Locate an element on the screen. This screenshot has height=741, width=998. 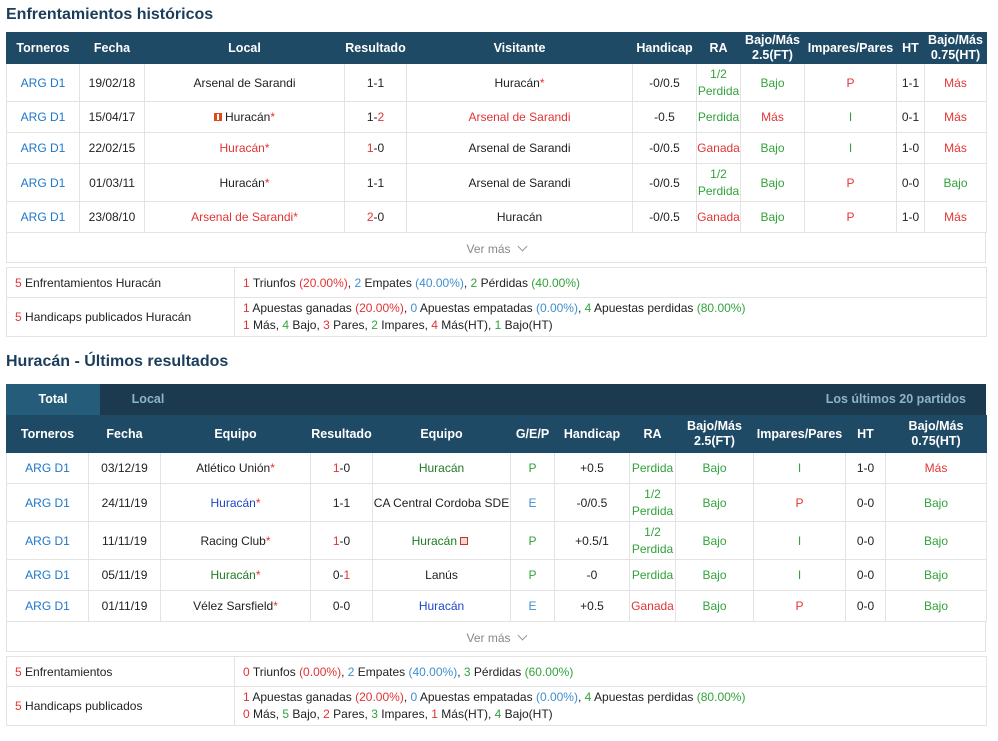
chevron-down-icon is located at coordinates (522, 246).